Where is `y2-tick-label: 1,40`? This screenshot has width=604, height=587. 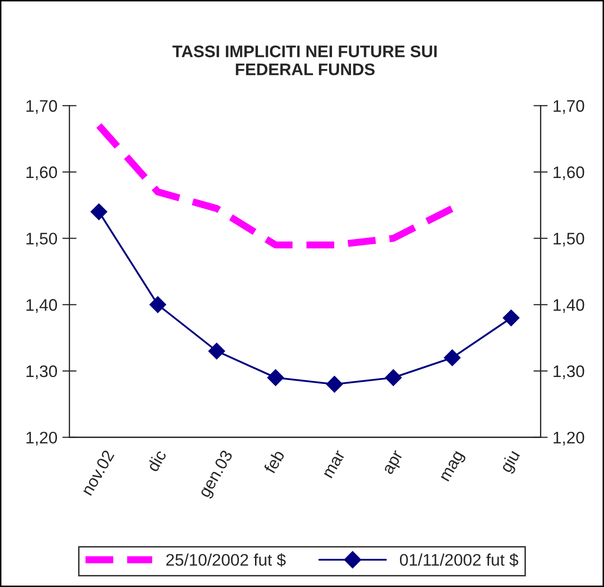
y2-tick-label: 1,40 is located at coordinates (569, 306).